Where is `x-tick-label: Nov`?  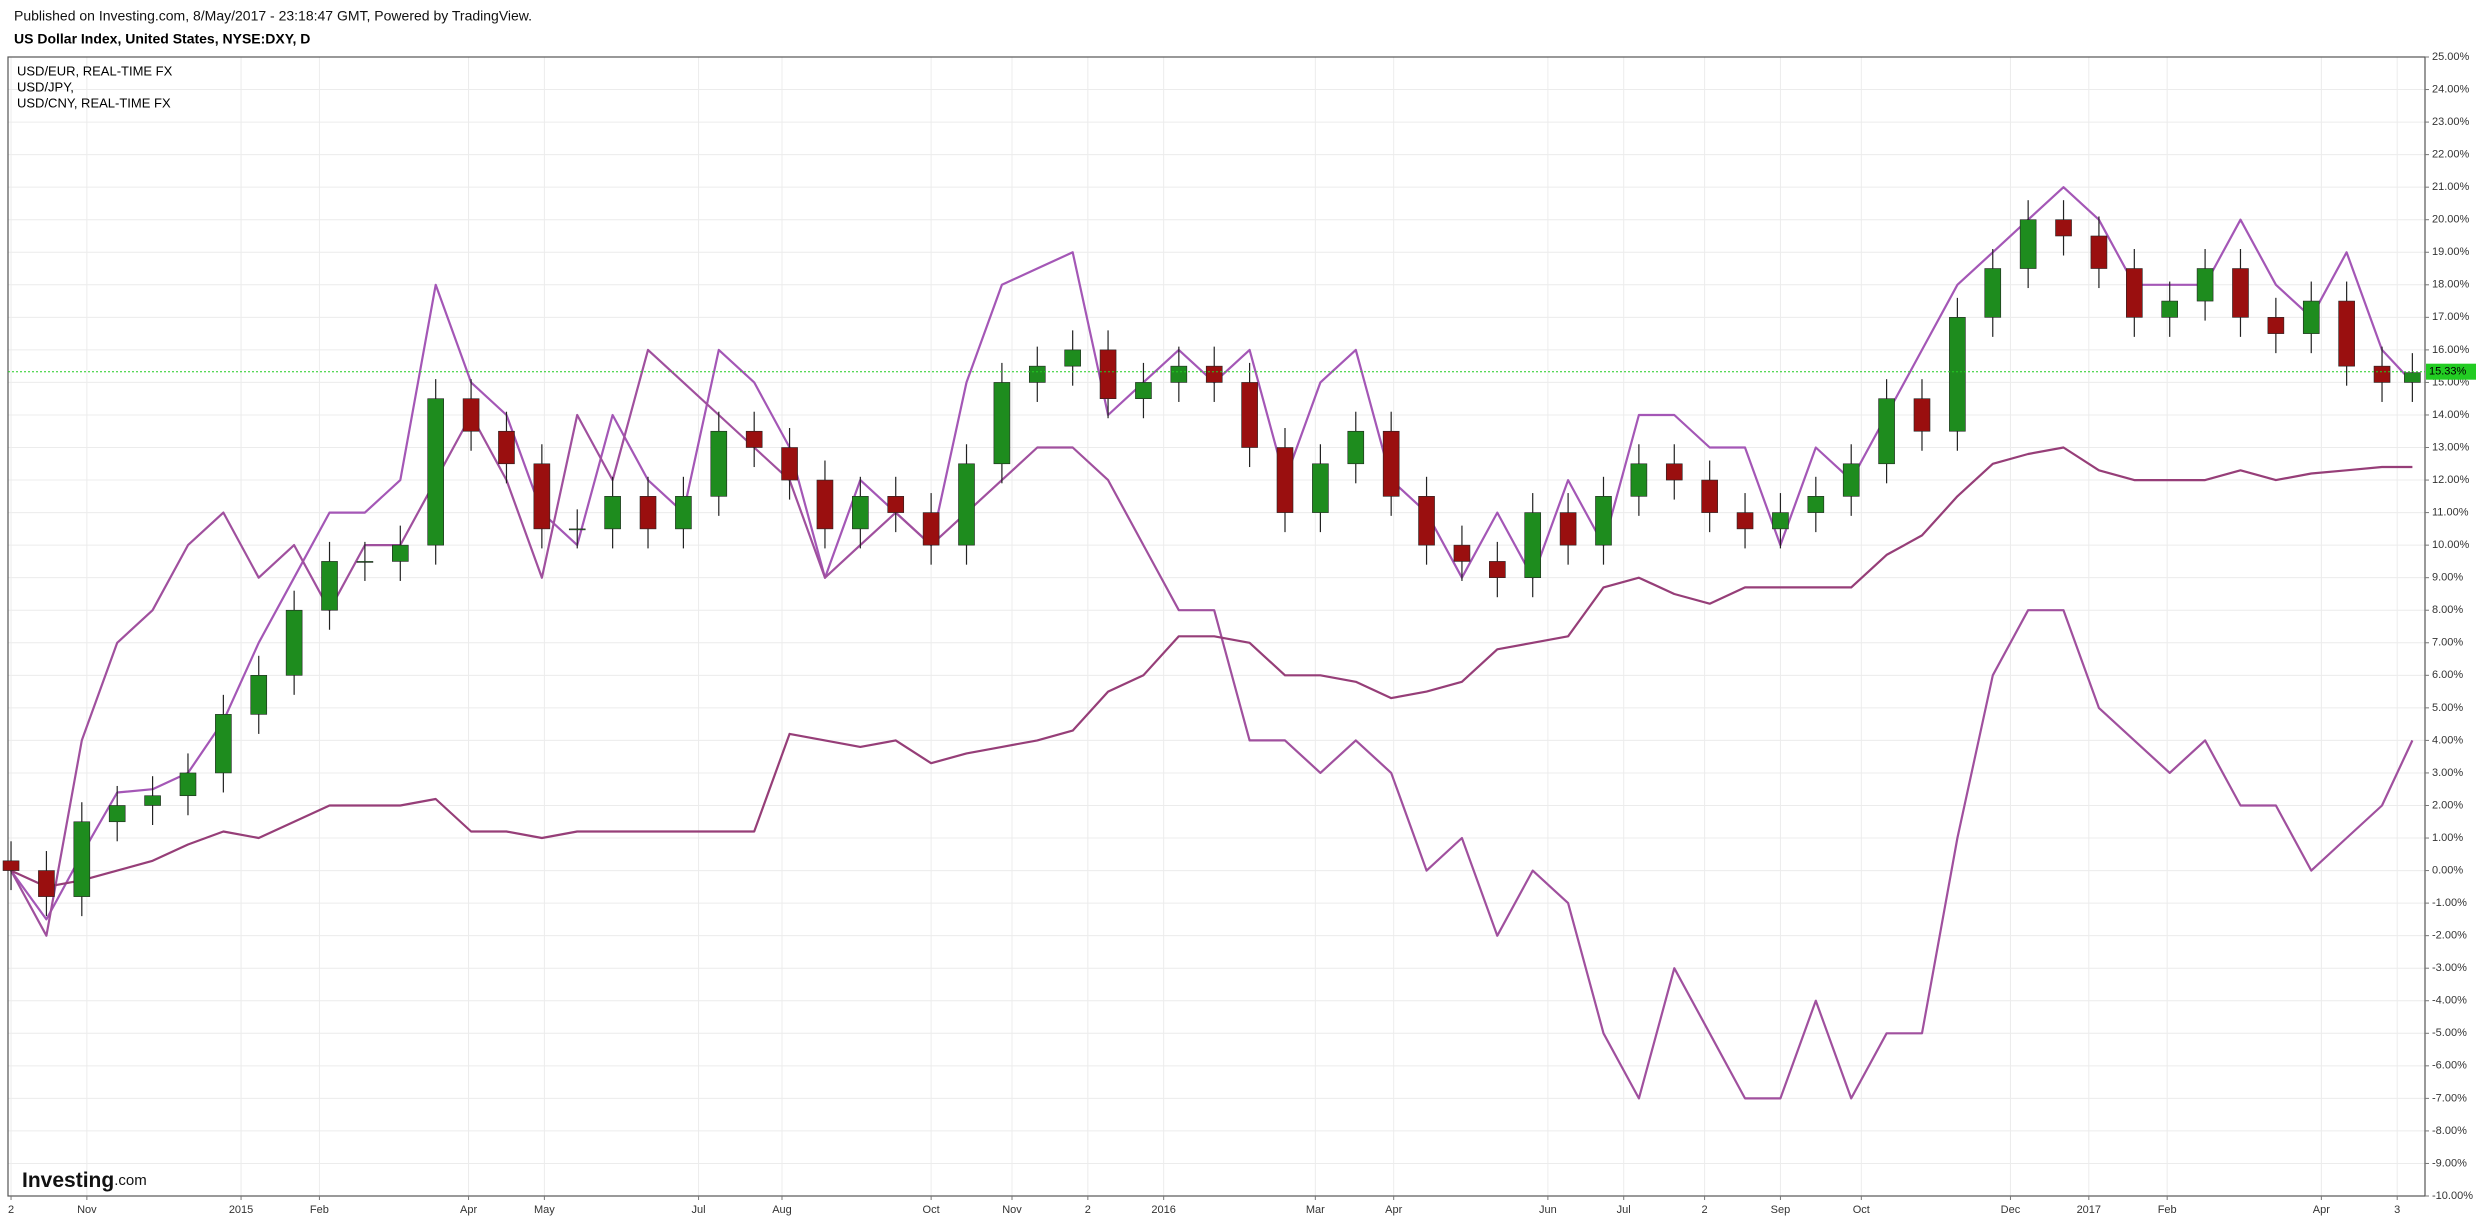 x-tick-label: Nov is located at coordinates (1012, 1210).